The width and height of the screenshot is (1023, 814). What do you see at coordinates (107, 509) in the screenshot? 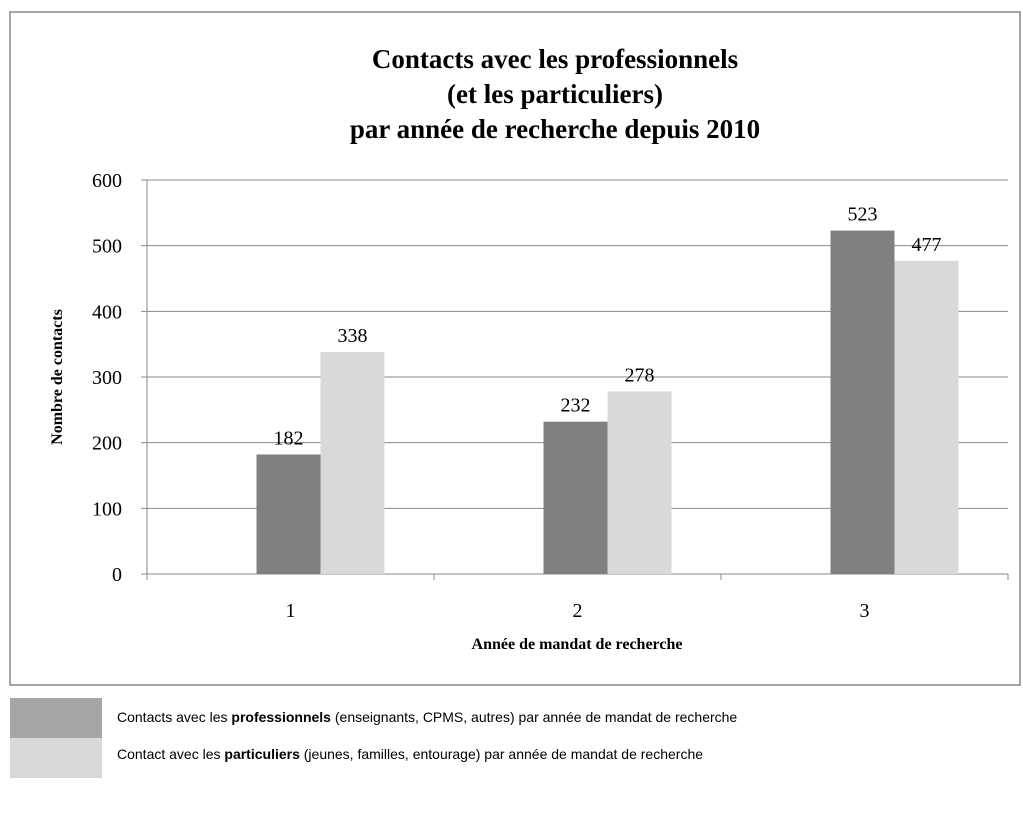
I see `y-tick-label: 100` at bounding box center [107, 509].